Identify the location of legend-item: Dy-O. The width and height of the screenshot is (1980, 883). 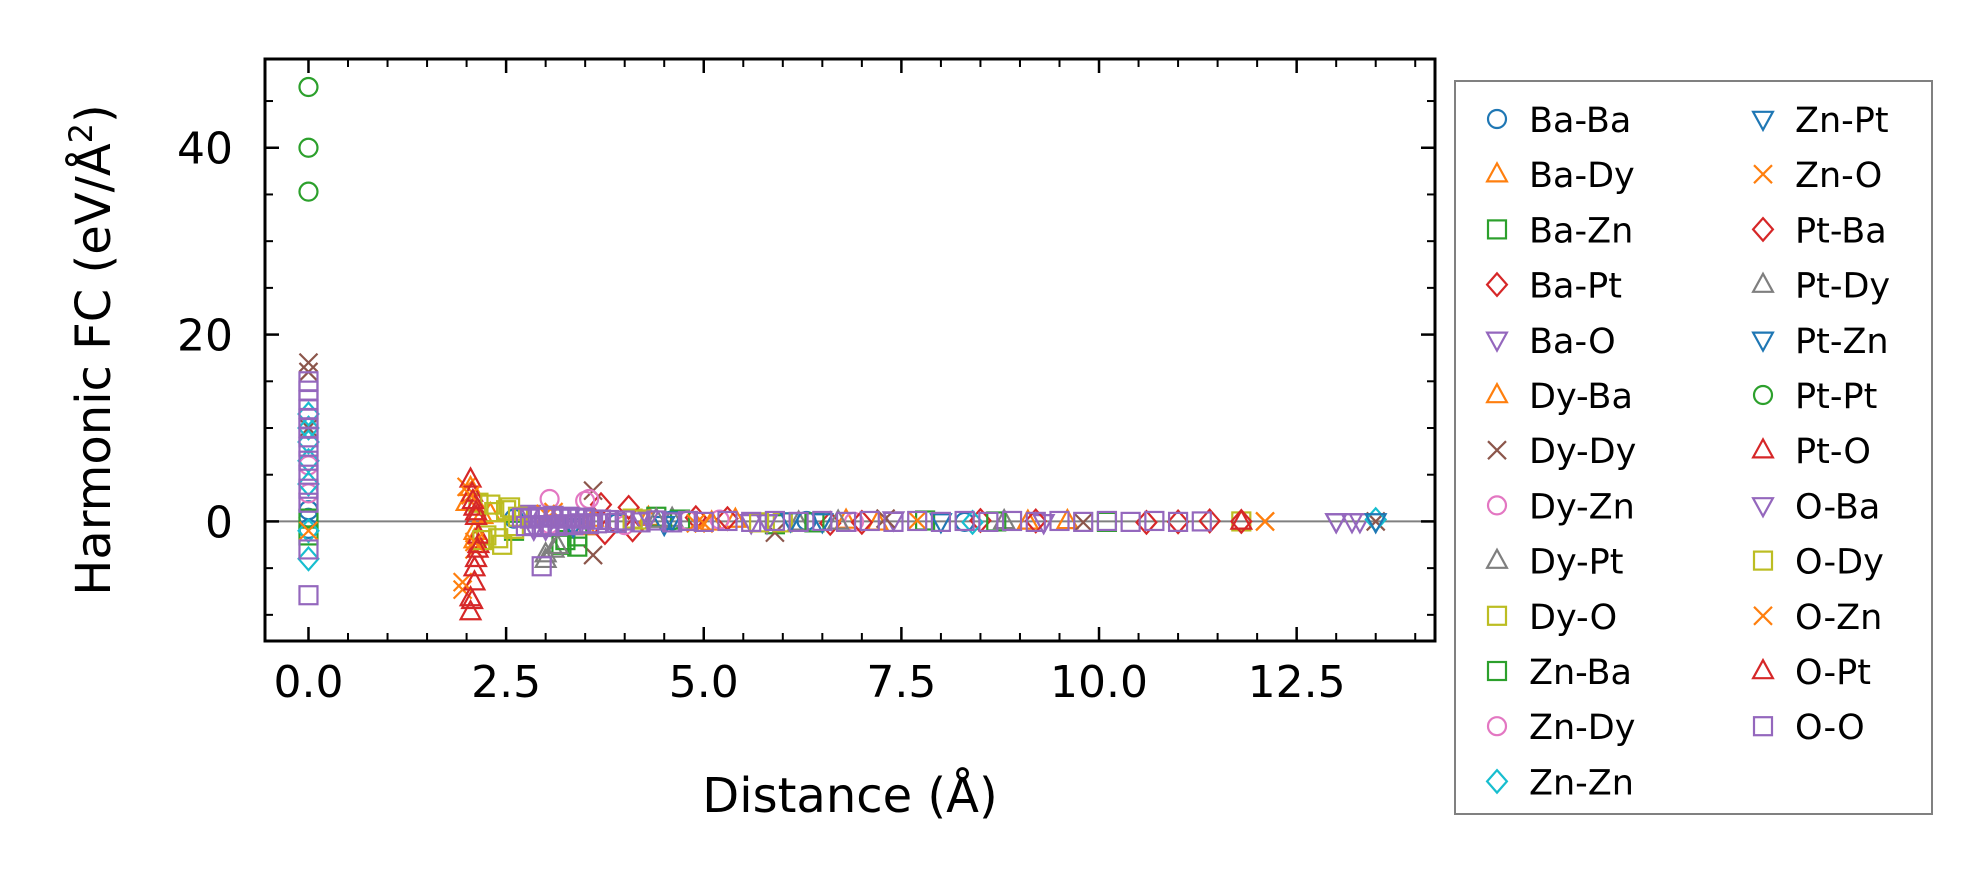
(1551, 618).